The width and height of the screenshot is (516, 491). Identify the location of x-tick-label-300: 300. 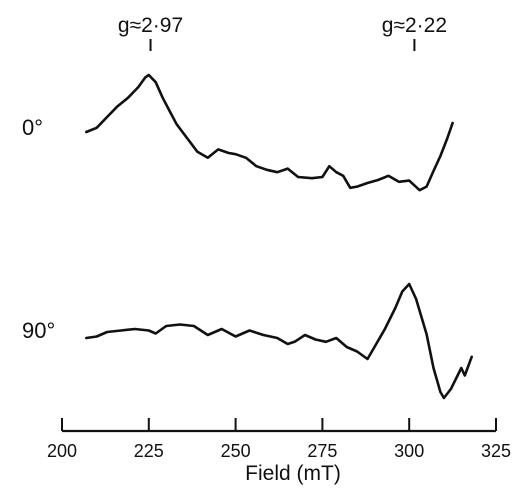
(409, 451).